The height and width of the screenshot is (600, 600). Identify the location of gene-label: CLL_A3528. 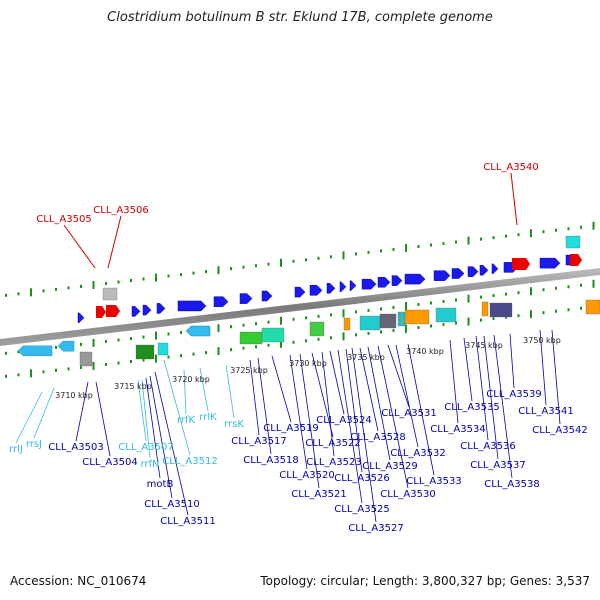
(377, 437).